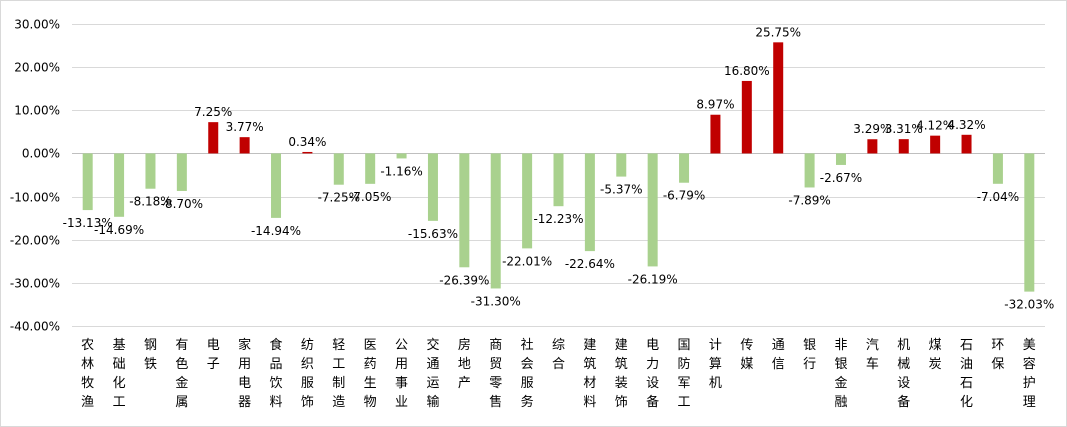  I want to click on data-label: -1.16%, so click(401, 171).